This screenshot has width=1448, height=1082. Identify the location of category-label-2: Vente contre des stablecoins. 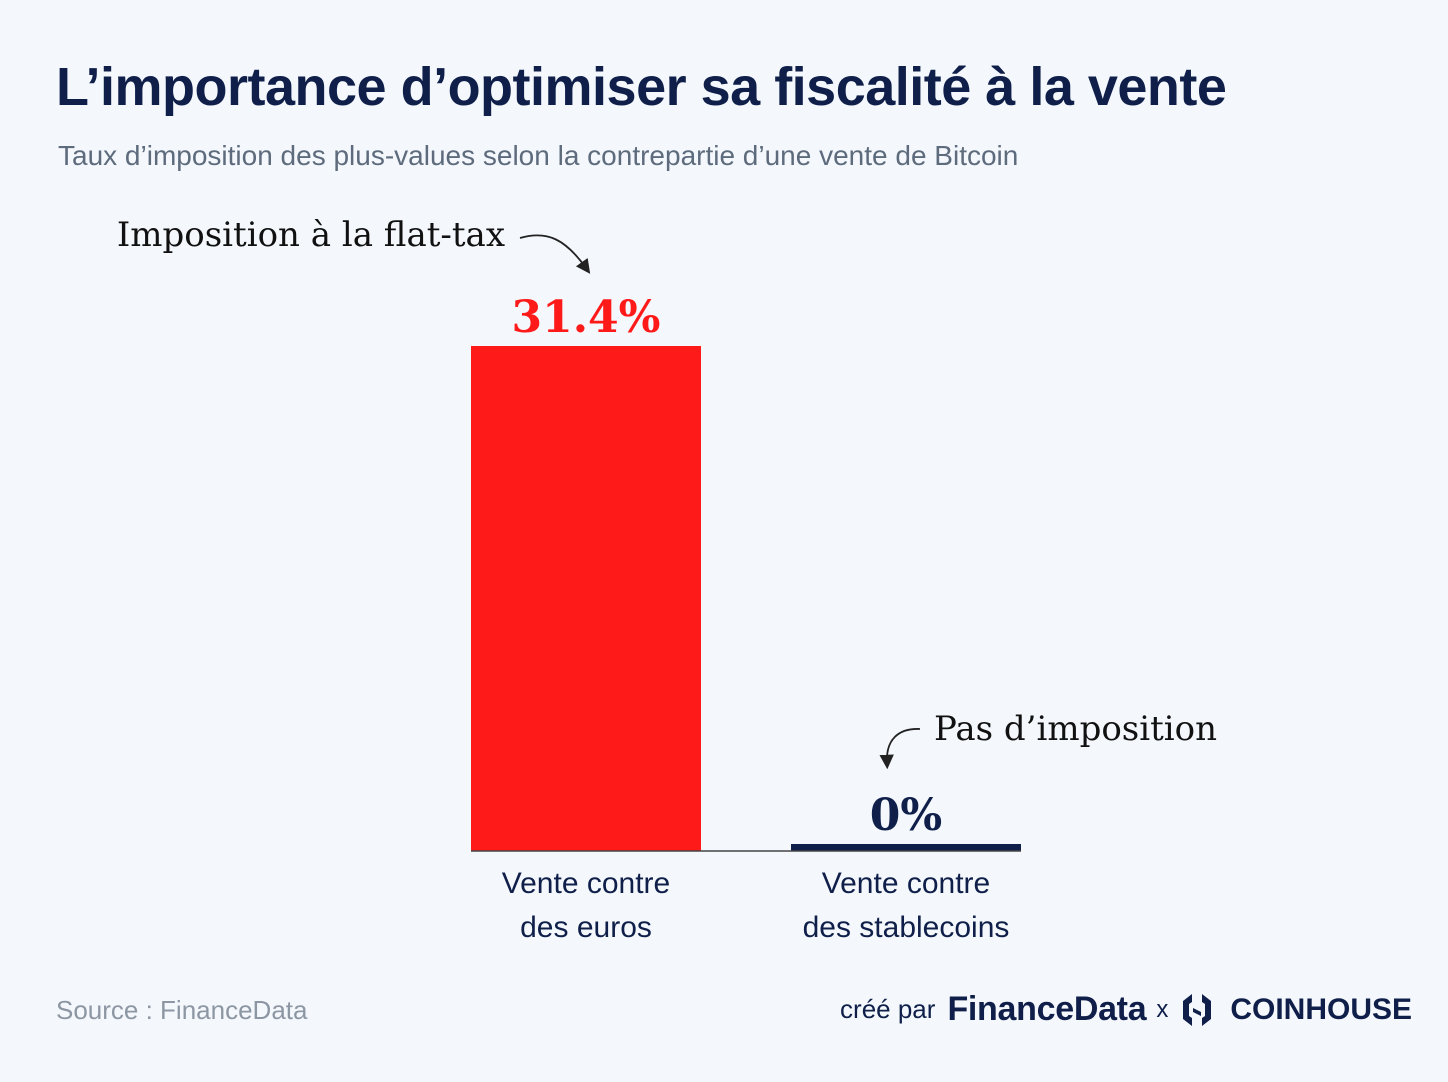
(906, 906).